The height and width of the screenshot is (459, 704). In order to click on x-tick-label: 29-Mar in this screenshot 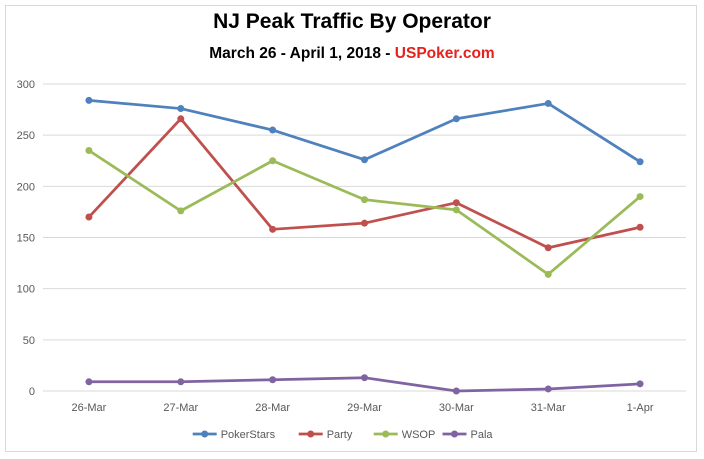, I will do `click(364, 408)`.